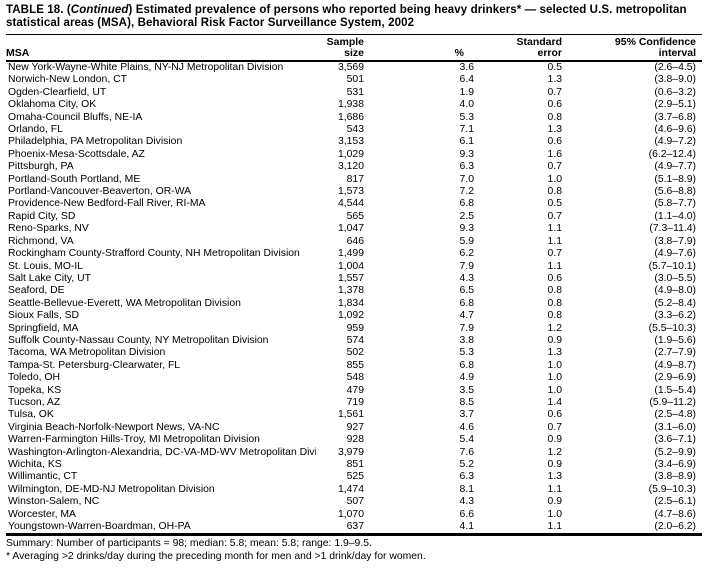 The image size is (707, 571). Describe the element at coordinates (466, 452) in the screenshot. I see `percent: 7.6` at that location.